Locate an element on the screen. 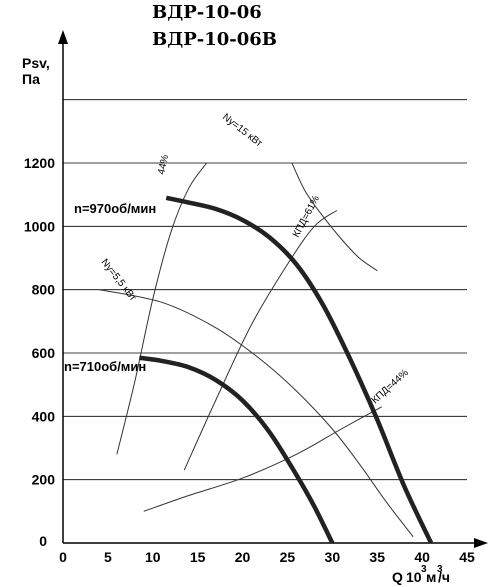 This screenshot has height=587, width=496. x-tick-label: 5 is located at coordinates (108, 557).